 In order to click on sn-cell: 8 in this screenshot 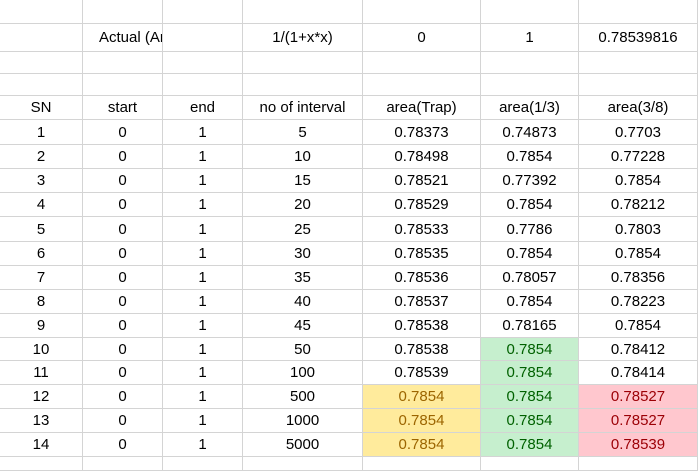, I will do `click(41, 302)`.